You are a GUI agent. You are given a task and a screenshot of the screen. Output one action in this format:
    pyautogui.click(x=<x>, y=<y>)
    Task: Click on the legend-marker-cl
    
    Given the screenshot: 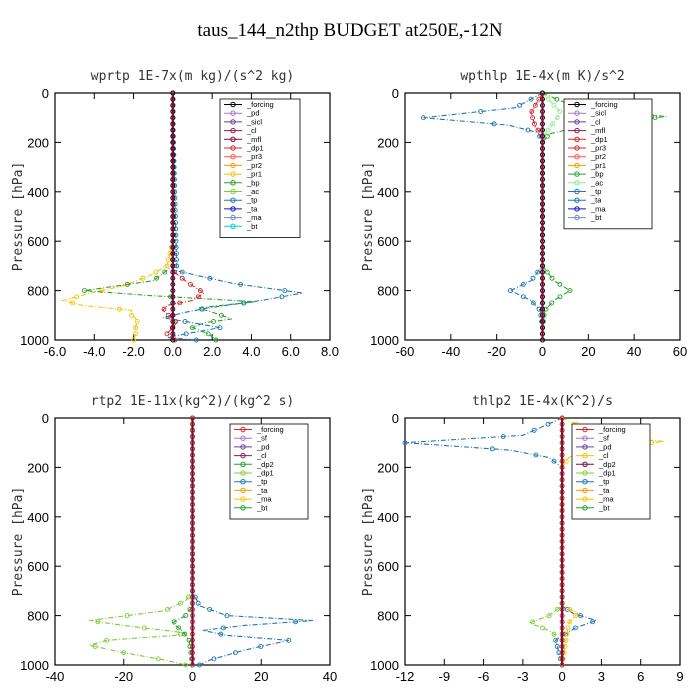 What is the action you would take?
    pyautogui.click(x=577, y=122)
    